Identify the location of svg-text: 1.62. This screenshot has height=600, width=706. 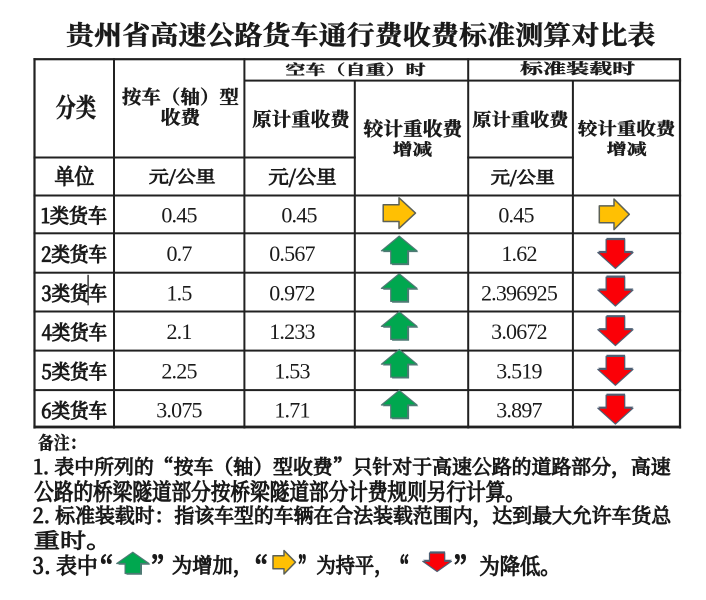
(518, 253).